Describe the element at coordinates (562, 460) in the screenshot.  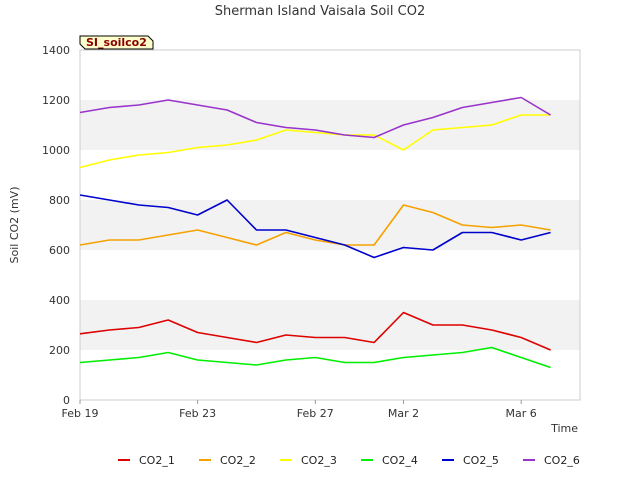
I see `legend-label: CO2_6` at that location.